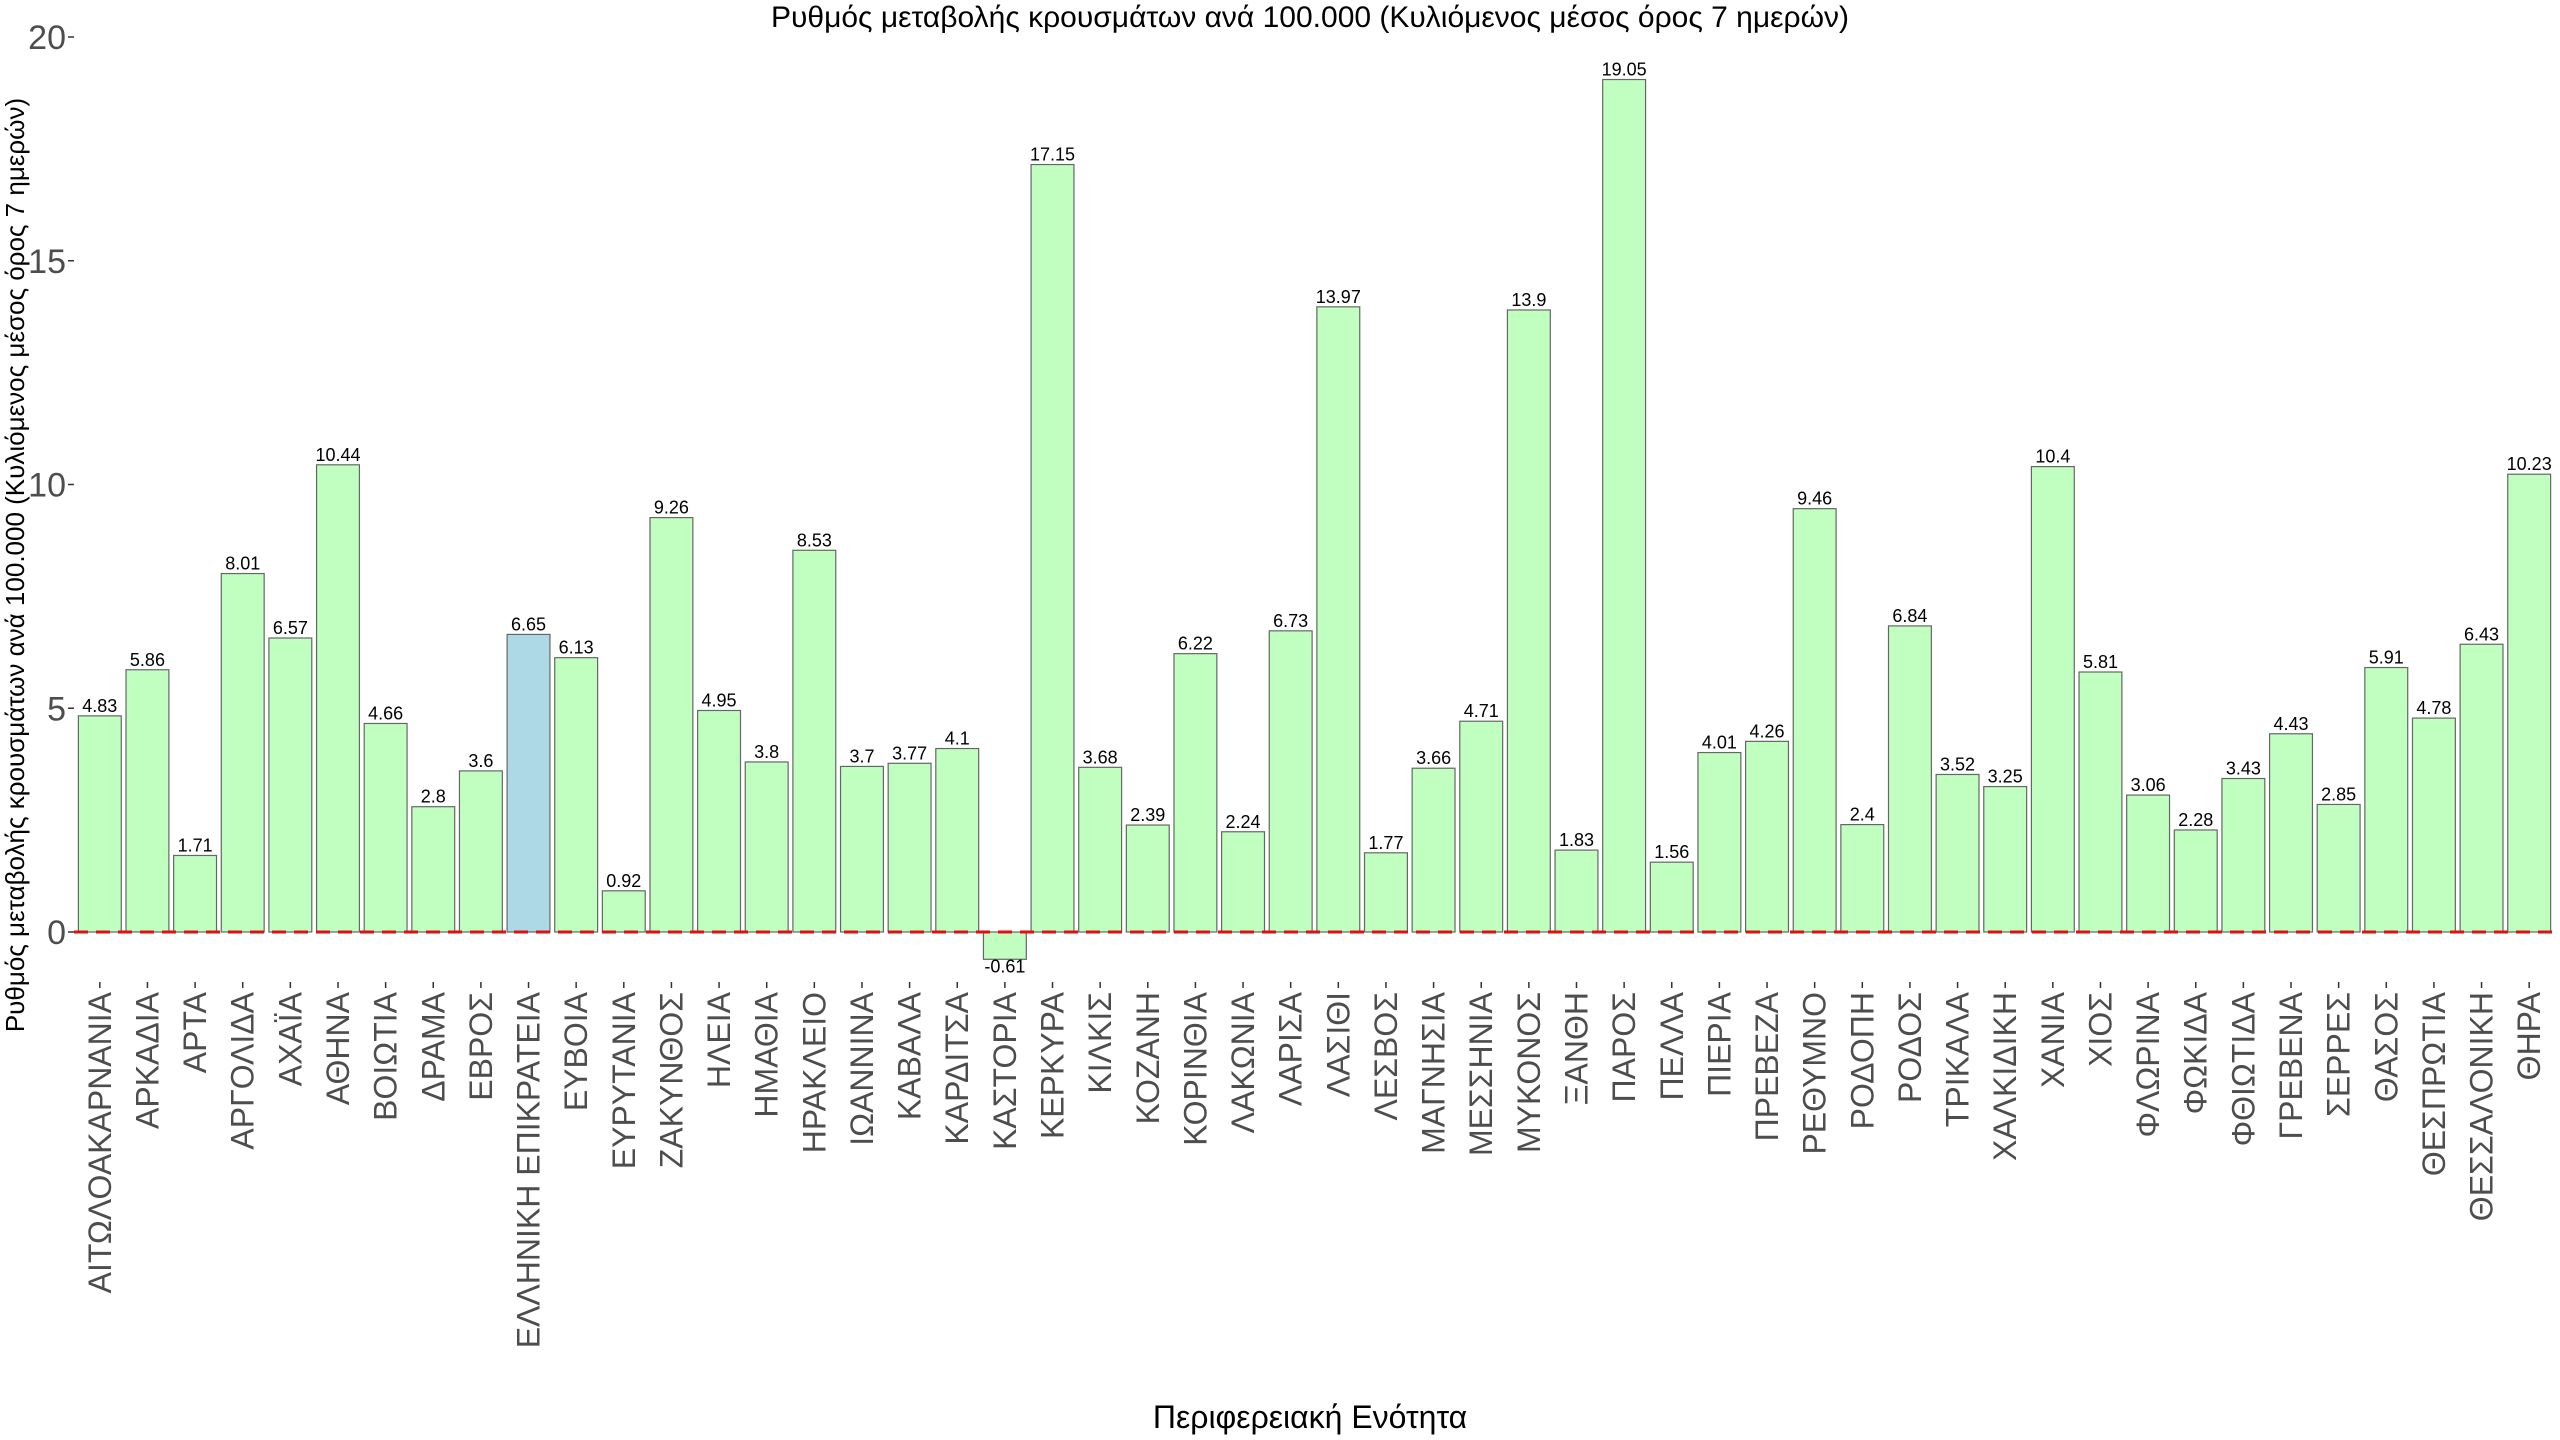  Describe the element at coordinates (99, 706) in the screenshot. I see `data-label: 4.83` at that location.